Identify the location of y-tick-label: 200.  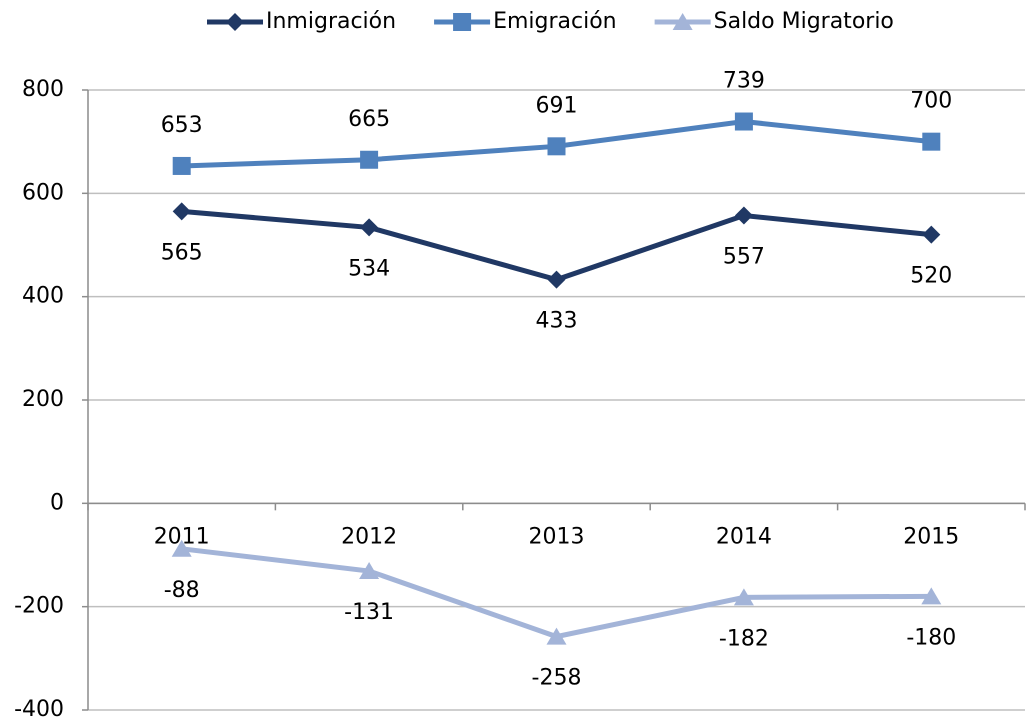
(43, 399).